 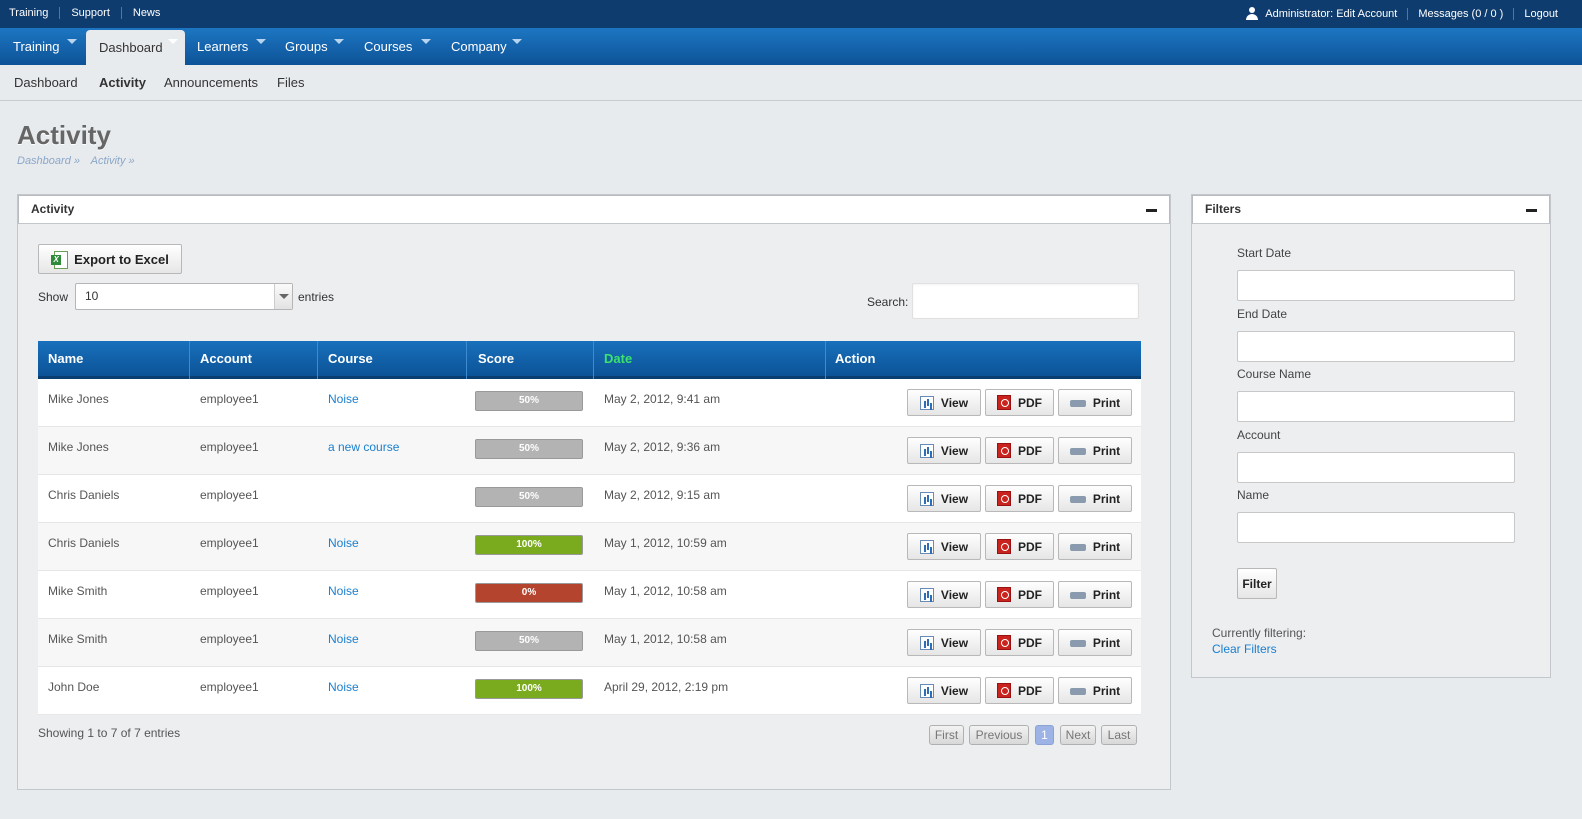 What do you see at coordinates (110, 259) in the screenshot?
I see `export-excel-button: Export to Excel` at bounding box center [110, 259].